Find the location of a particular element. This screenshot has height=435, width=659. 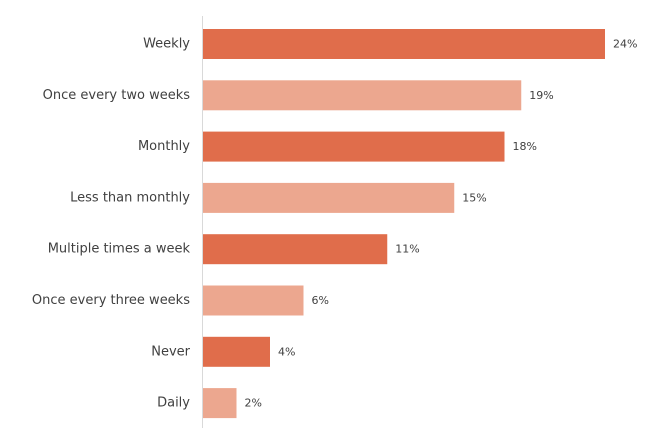

category-label: Weekly is located at coordinates (166, 44).